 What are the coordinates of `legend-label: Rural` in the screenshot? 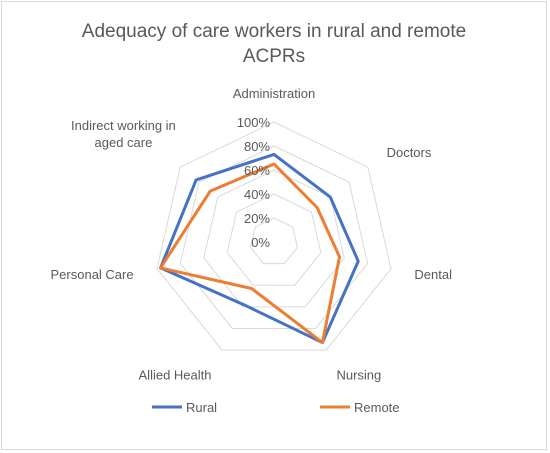 It's located at (201, 407).